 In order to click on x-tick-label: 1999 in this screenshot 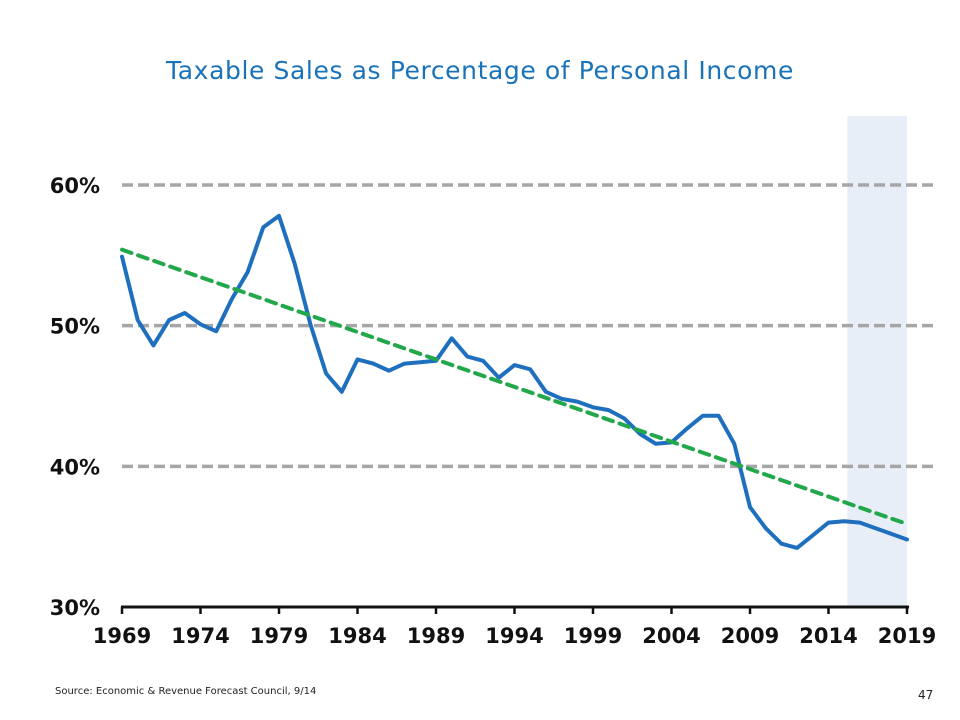, I will do `click(593, 636)`.